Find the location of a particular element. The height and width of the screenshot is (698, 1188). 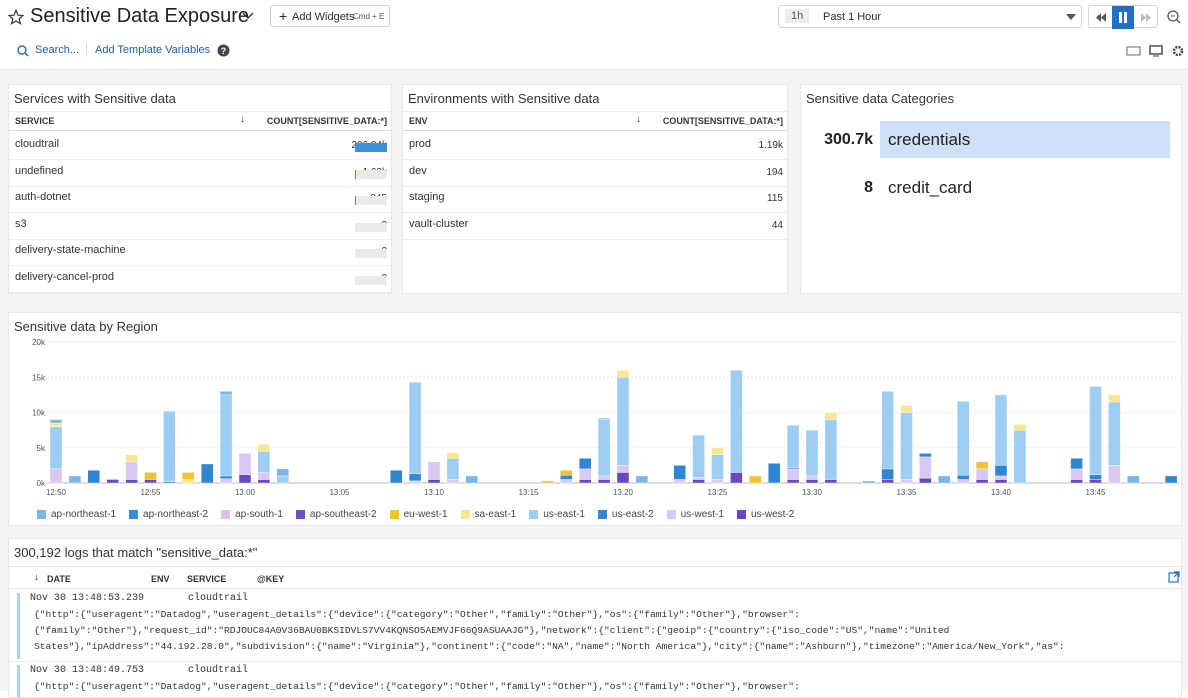

add-widgets-label: Add Widgets is located at coordinates (323, 17).